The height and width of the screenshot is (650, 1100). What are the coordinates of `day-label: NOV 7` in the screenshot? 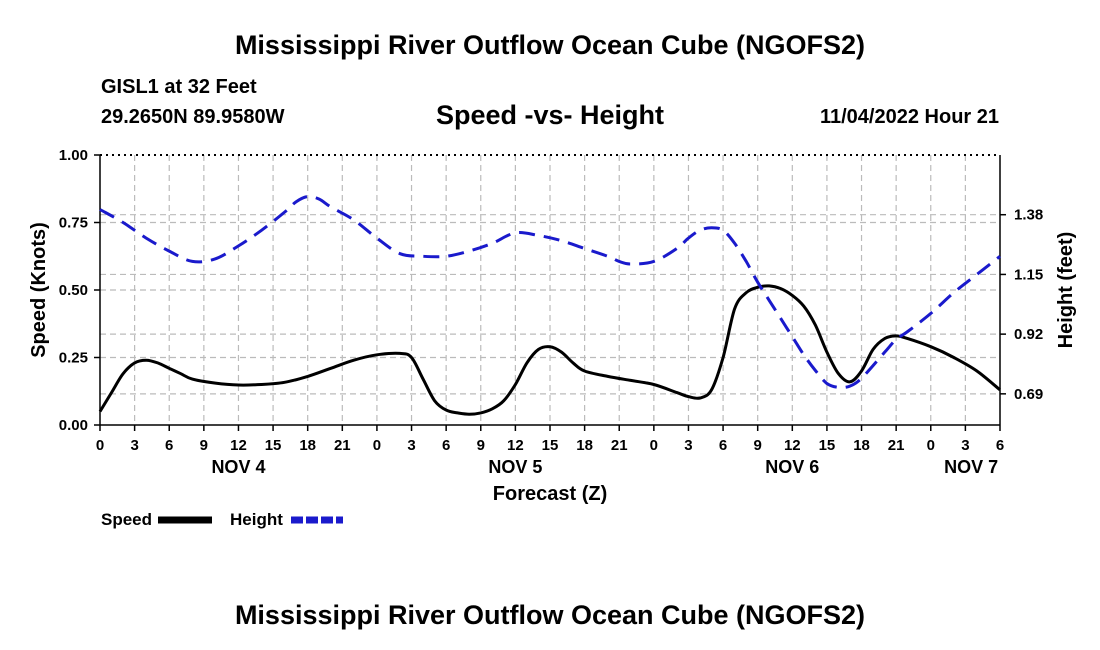 It's located at (971, 467).